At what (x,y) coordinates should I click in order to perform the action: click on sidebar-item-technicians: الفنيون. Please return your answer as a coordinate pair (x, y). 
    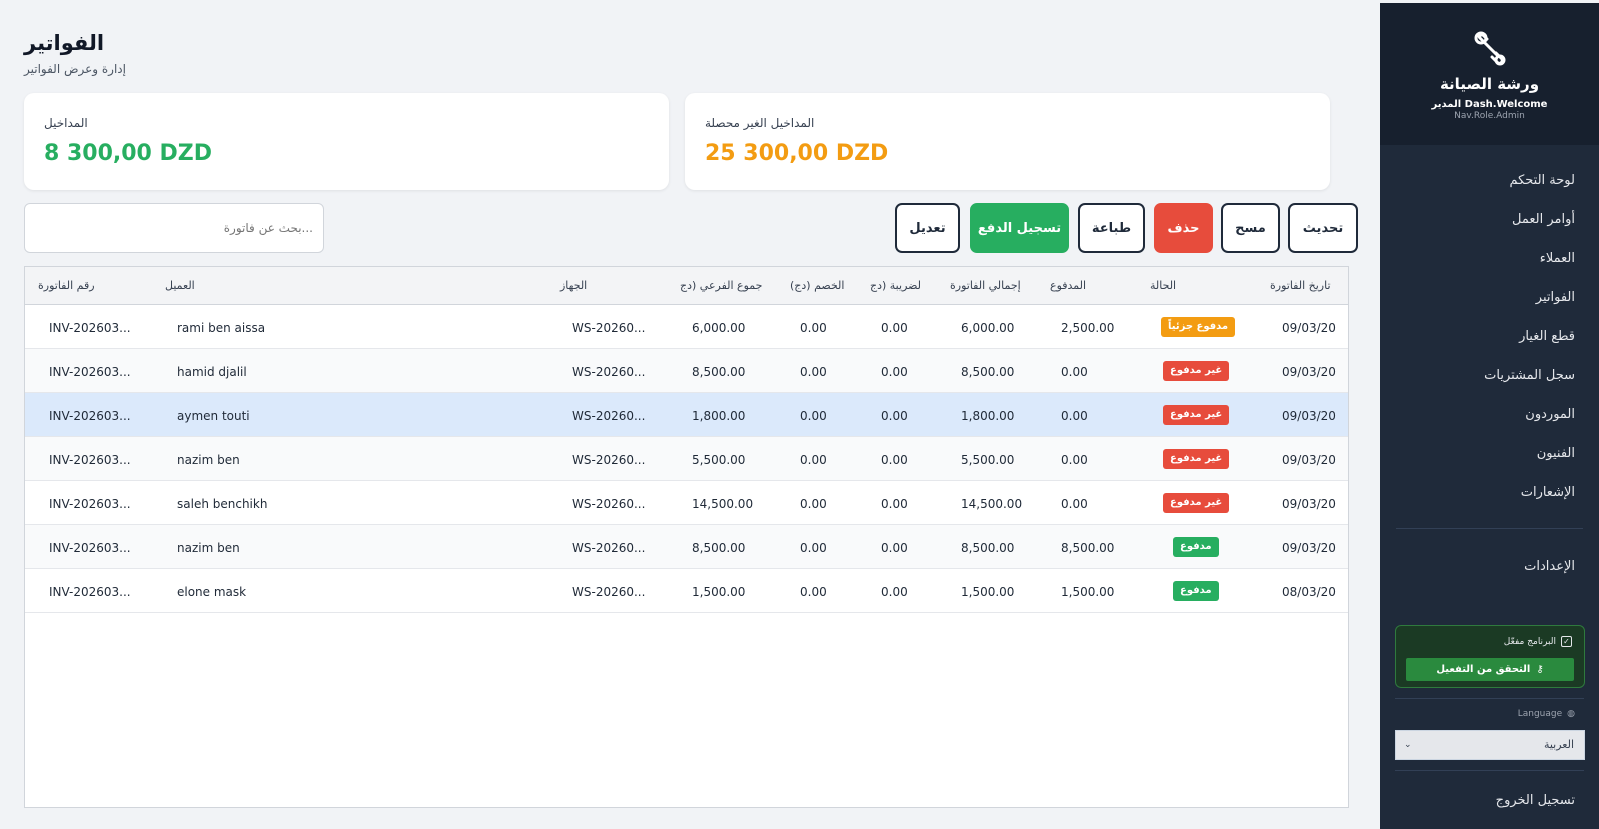
    Looking at the image, I should click on (1555, 453).